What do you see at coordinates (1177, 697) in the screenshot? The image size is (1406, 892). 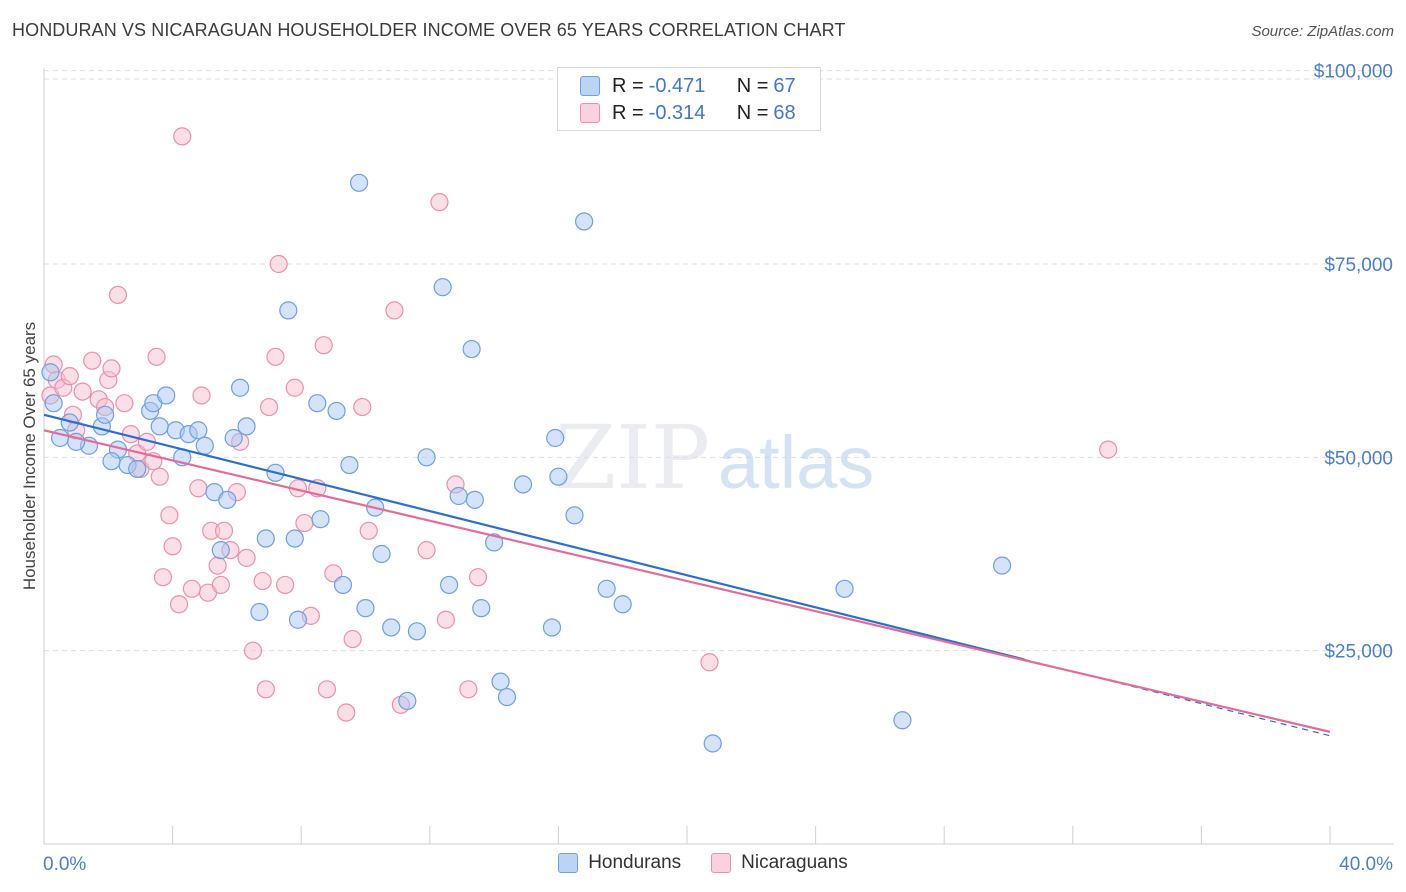 I see `hondurans-trend-extension` at bounding box center [1177, 697].